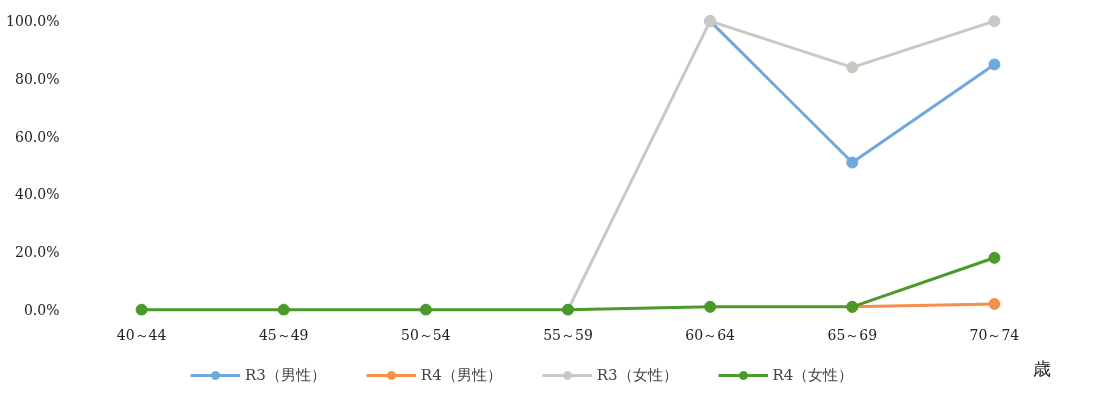 This screenshot has height=408, width=1101. I want to click on x-tick-label: 65～69, so click(852, 334).